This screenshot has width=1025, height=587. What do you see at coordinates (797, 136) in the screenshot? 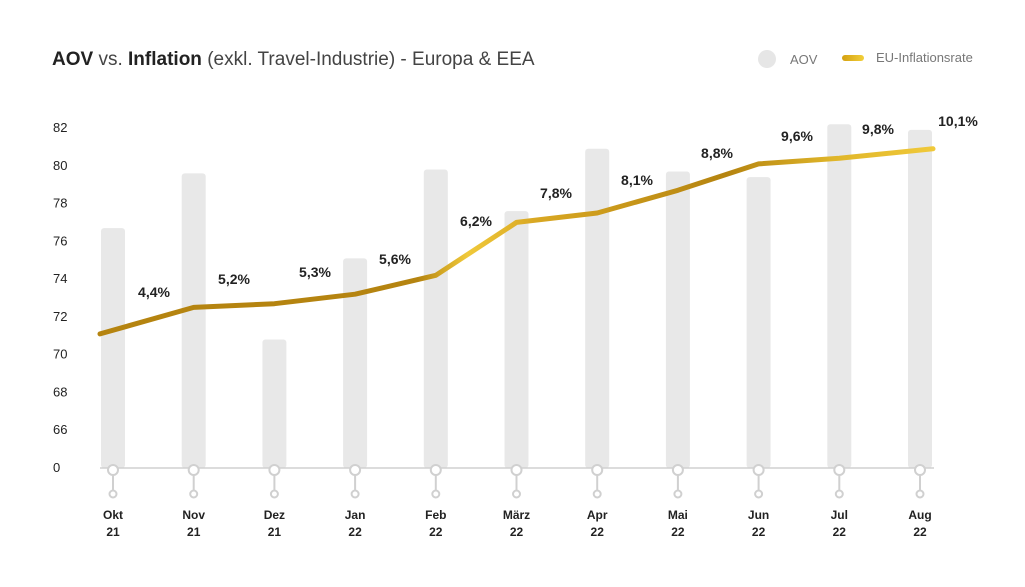
I see `inflation-data-label: 9,6%` at bounding box center [797, 136].